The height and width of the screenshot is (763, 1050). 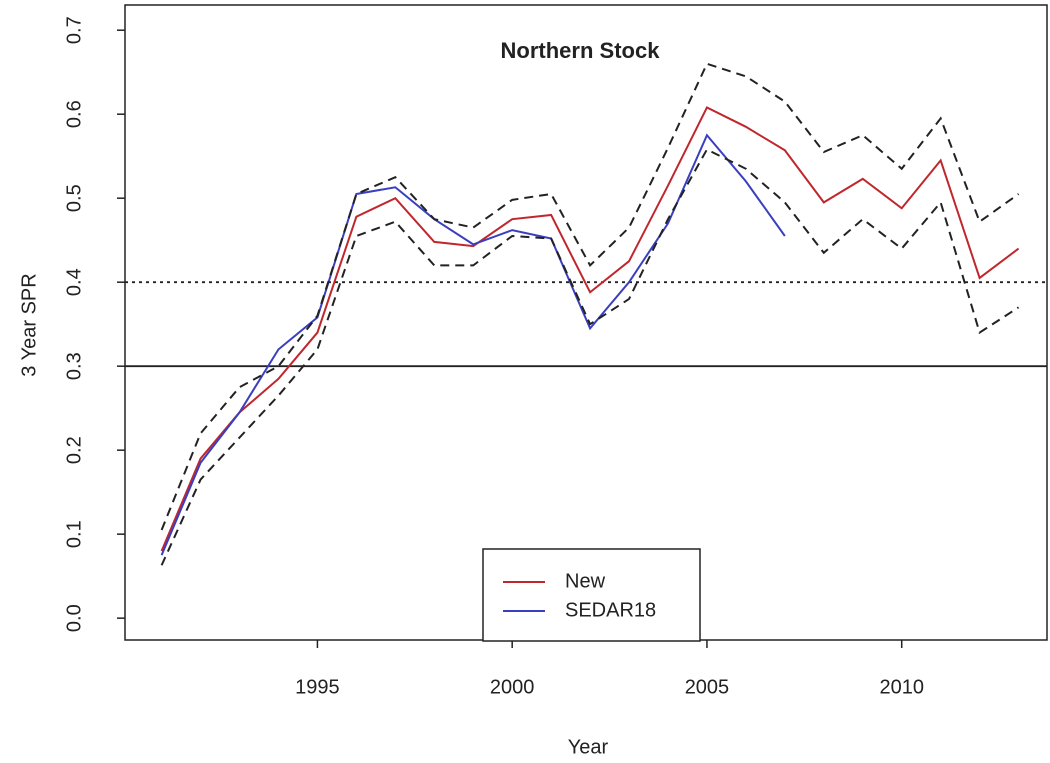 What do you see at coordinates (581, 50) in the screenshot?
I see `chart-title: Northern Stock` at bounding box center [581, 50].